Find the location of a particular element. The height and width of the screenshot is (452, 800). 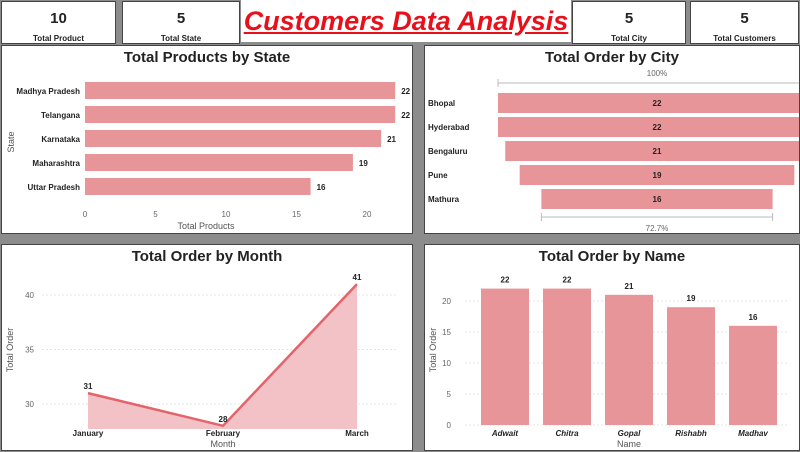

chart-title: Total Order by City is located at coordinates (612, 57).